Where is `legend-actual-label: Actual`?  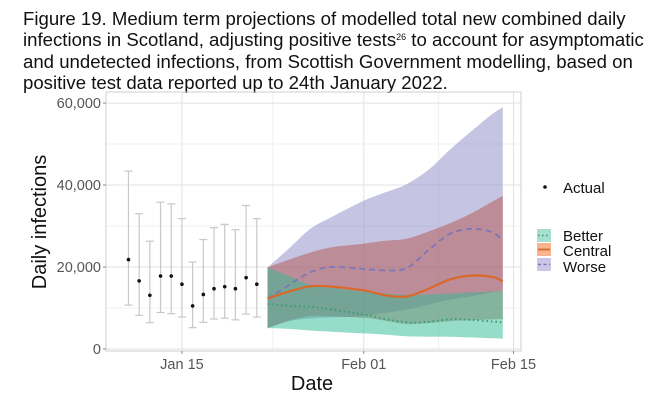 legend-actual-label: Actual is located at coordinates (584, 188).